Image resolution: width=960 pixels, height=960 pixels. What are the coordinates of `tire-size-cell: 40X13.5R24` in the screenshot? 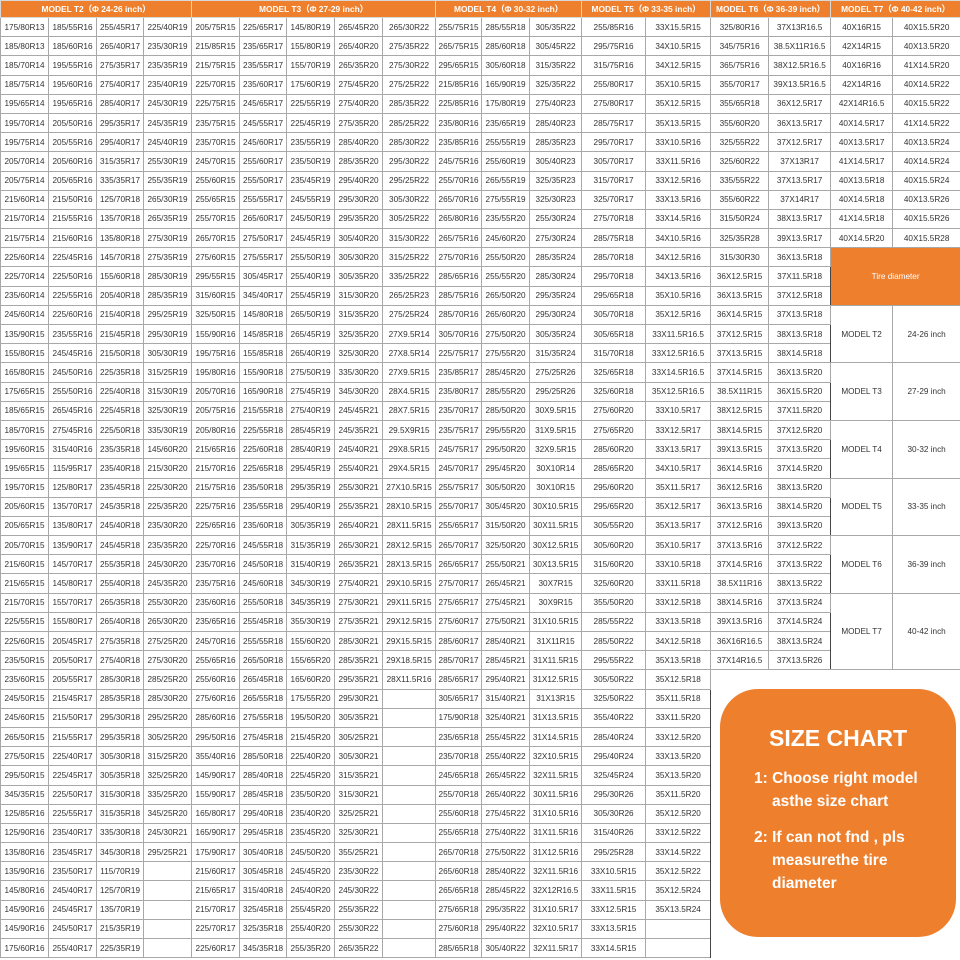 It's located at (926, 142).